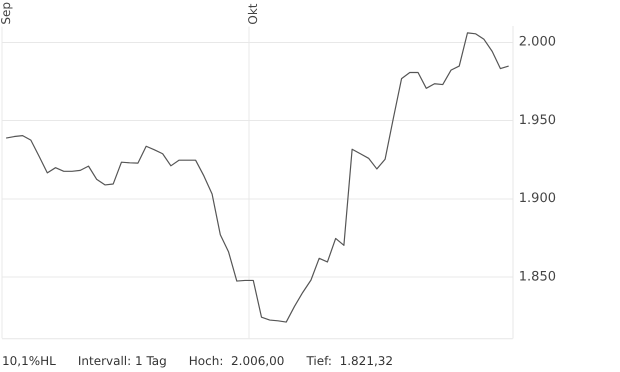  I want to click on y-tick-label: 2.000, so click(537, 42).